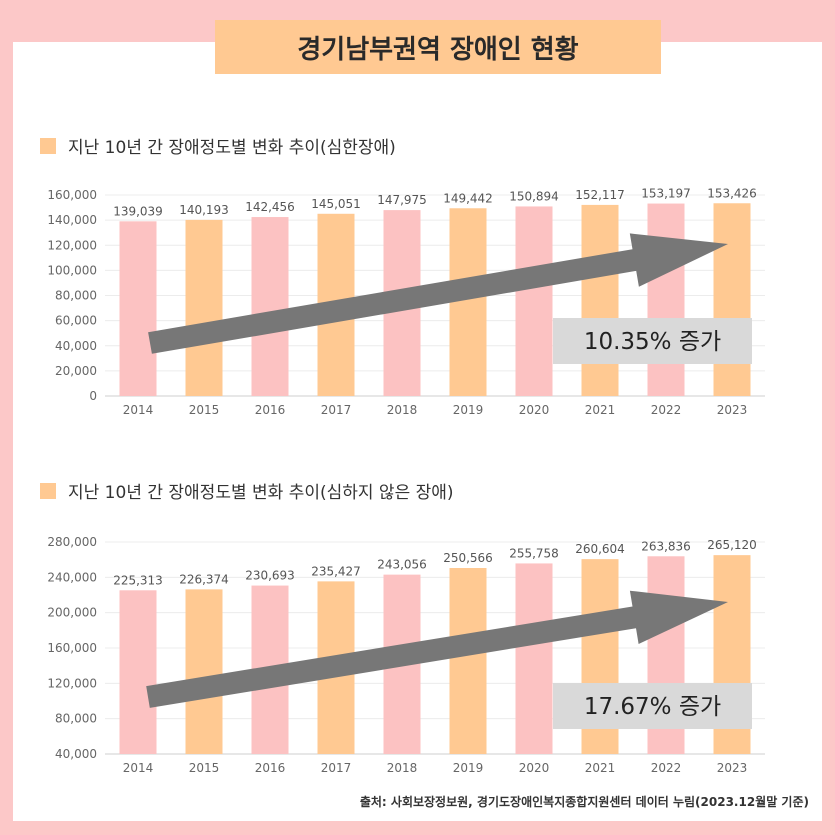 This screenshot has width=835, height=835. I want to click on annotation-label: 17.67% 증가, so click(652, 707).